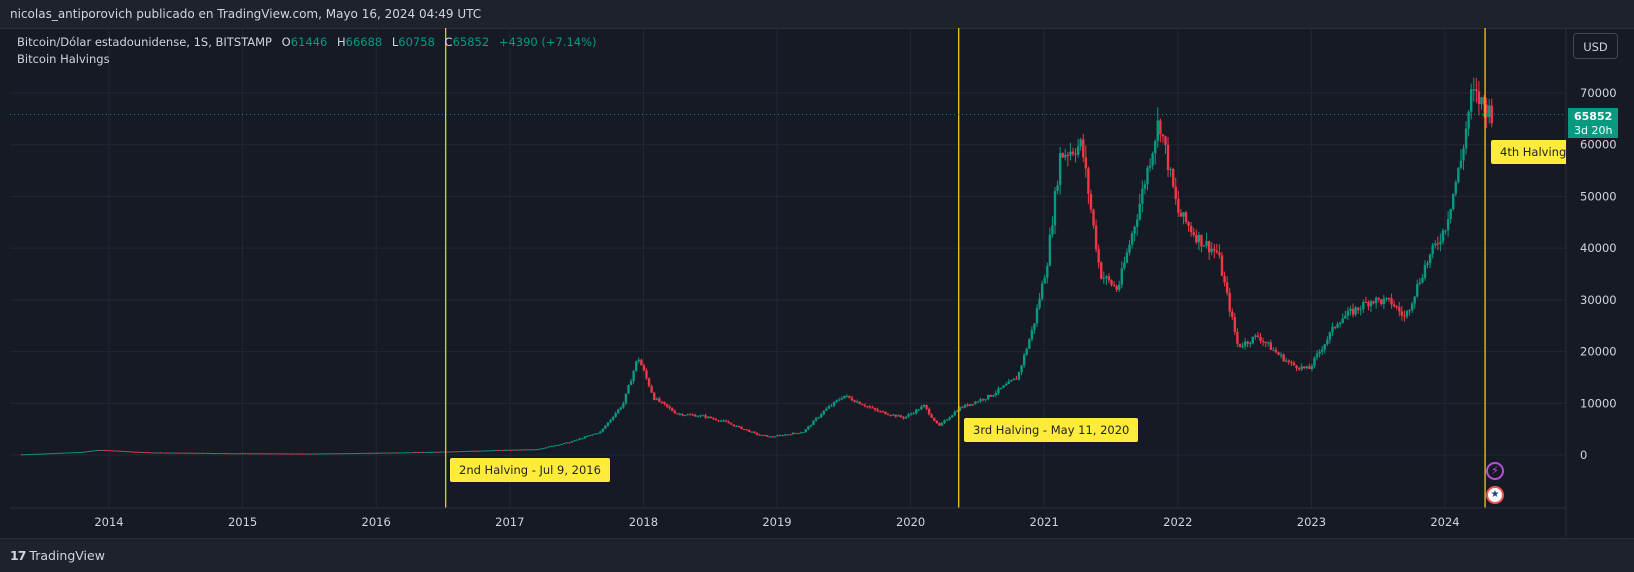  Describe the element at coordinates (1595, 46) in the screenshot. I see `currency-button: USD` at that location.